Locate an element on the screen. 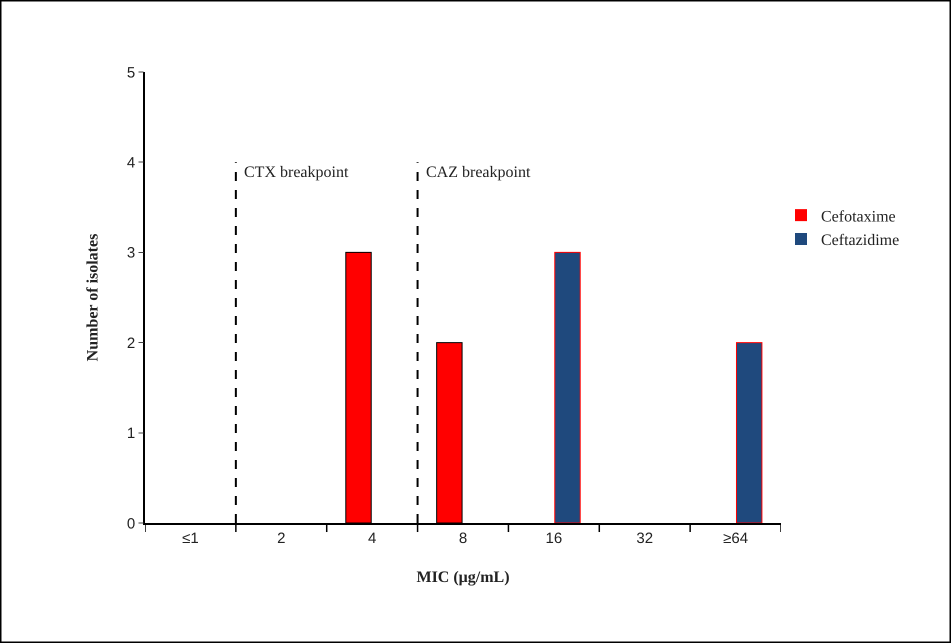 The image size is (951, 643). x-tick-label: 8 is located at coordinates (463, 538).